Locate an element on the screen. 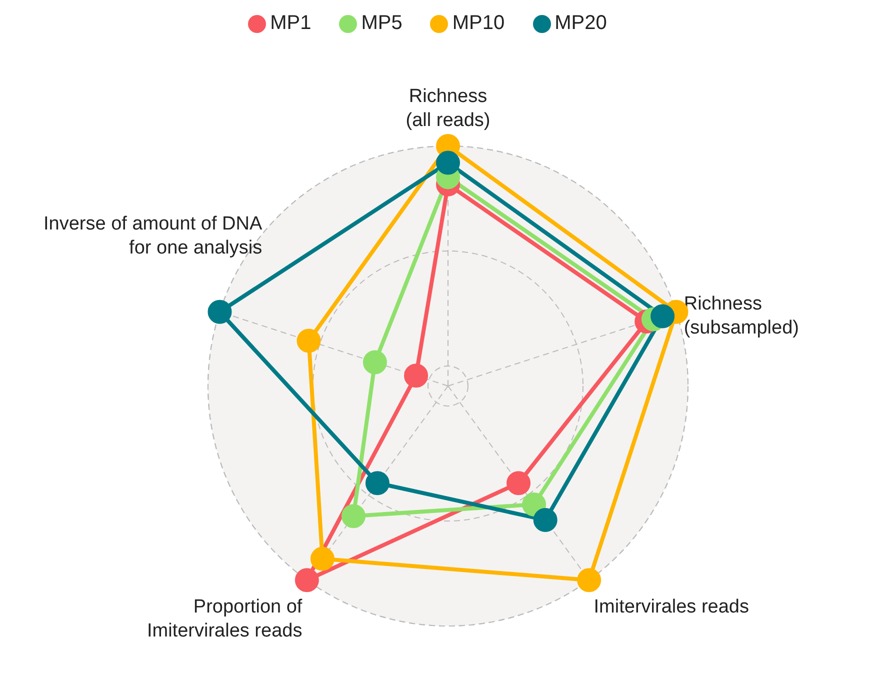 Image resolution: width=883 pixels, height=677 pixels. legend-label: MP20 is located at coordinates (580, 23).